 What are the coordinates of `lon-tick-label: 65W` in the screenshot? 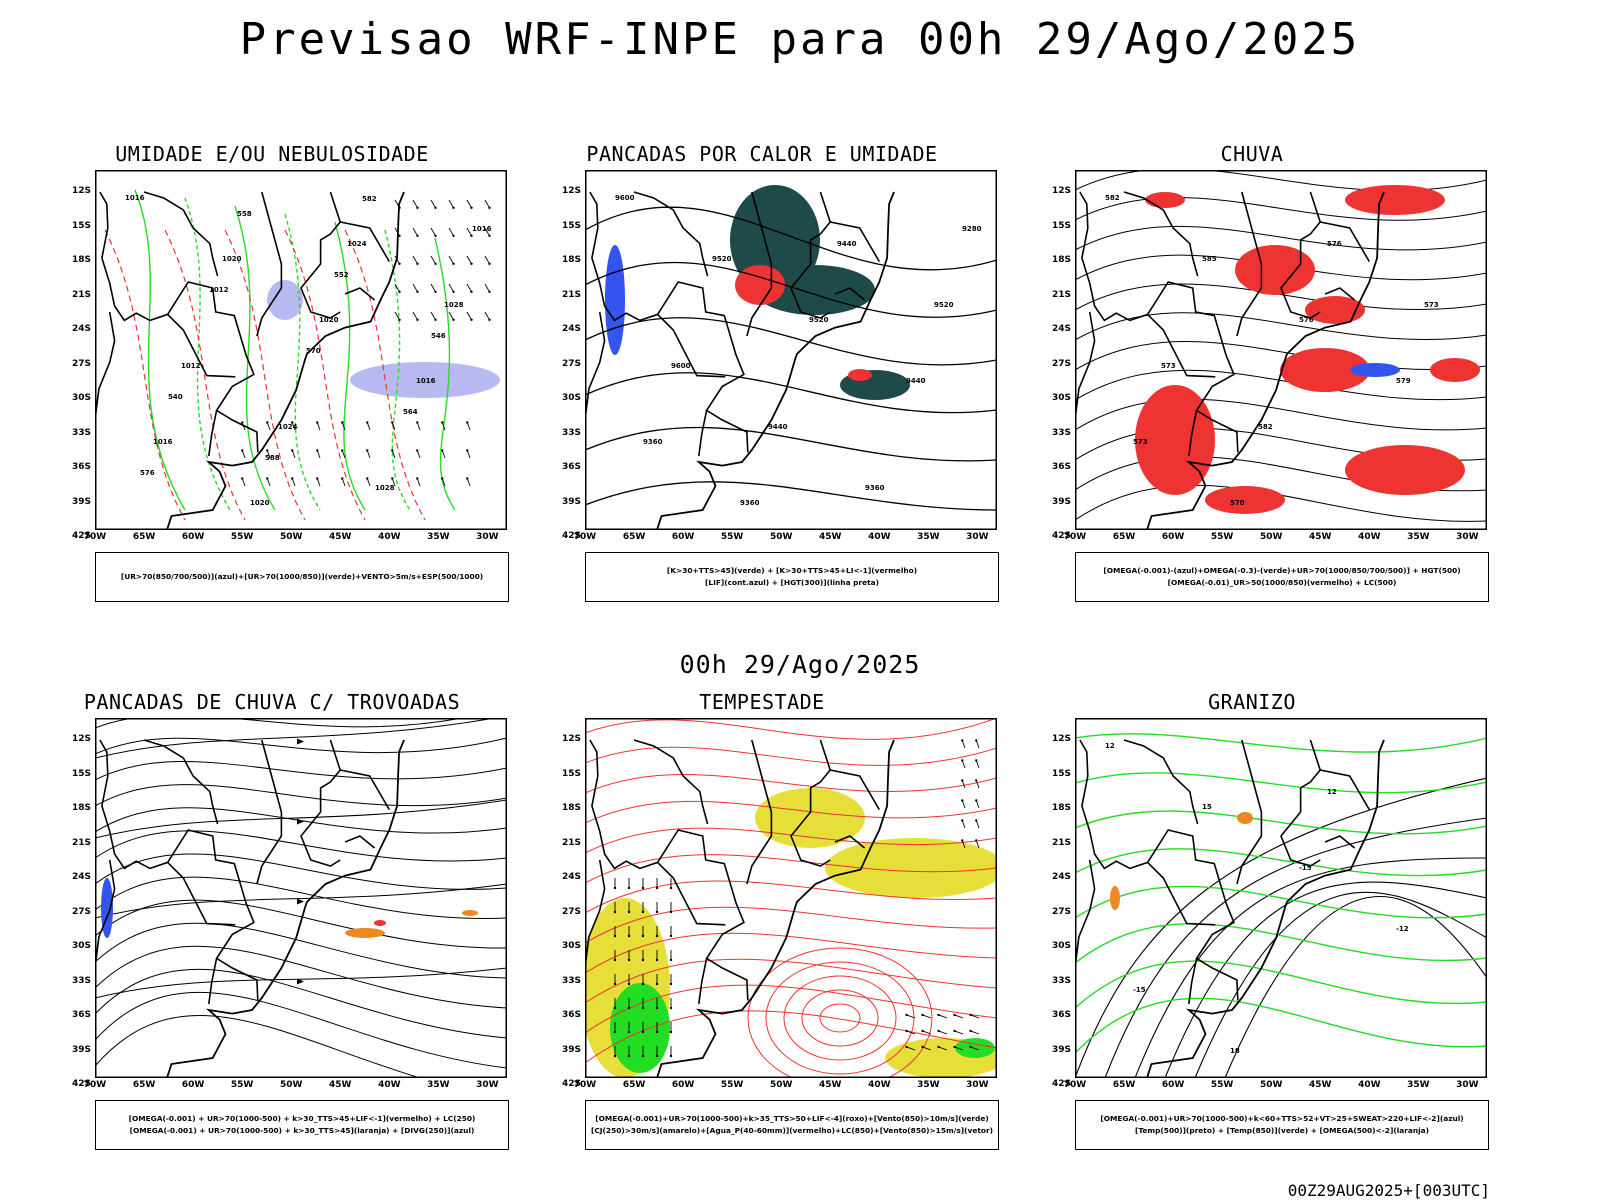 It's located at (144, 537).